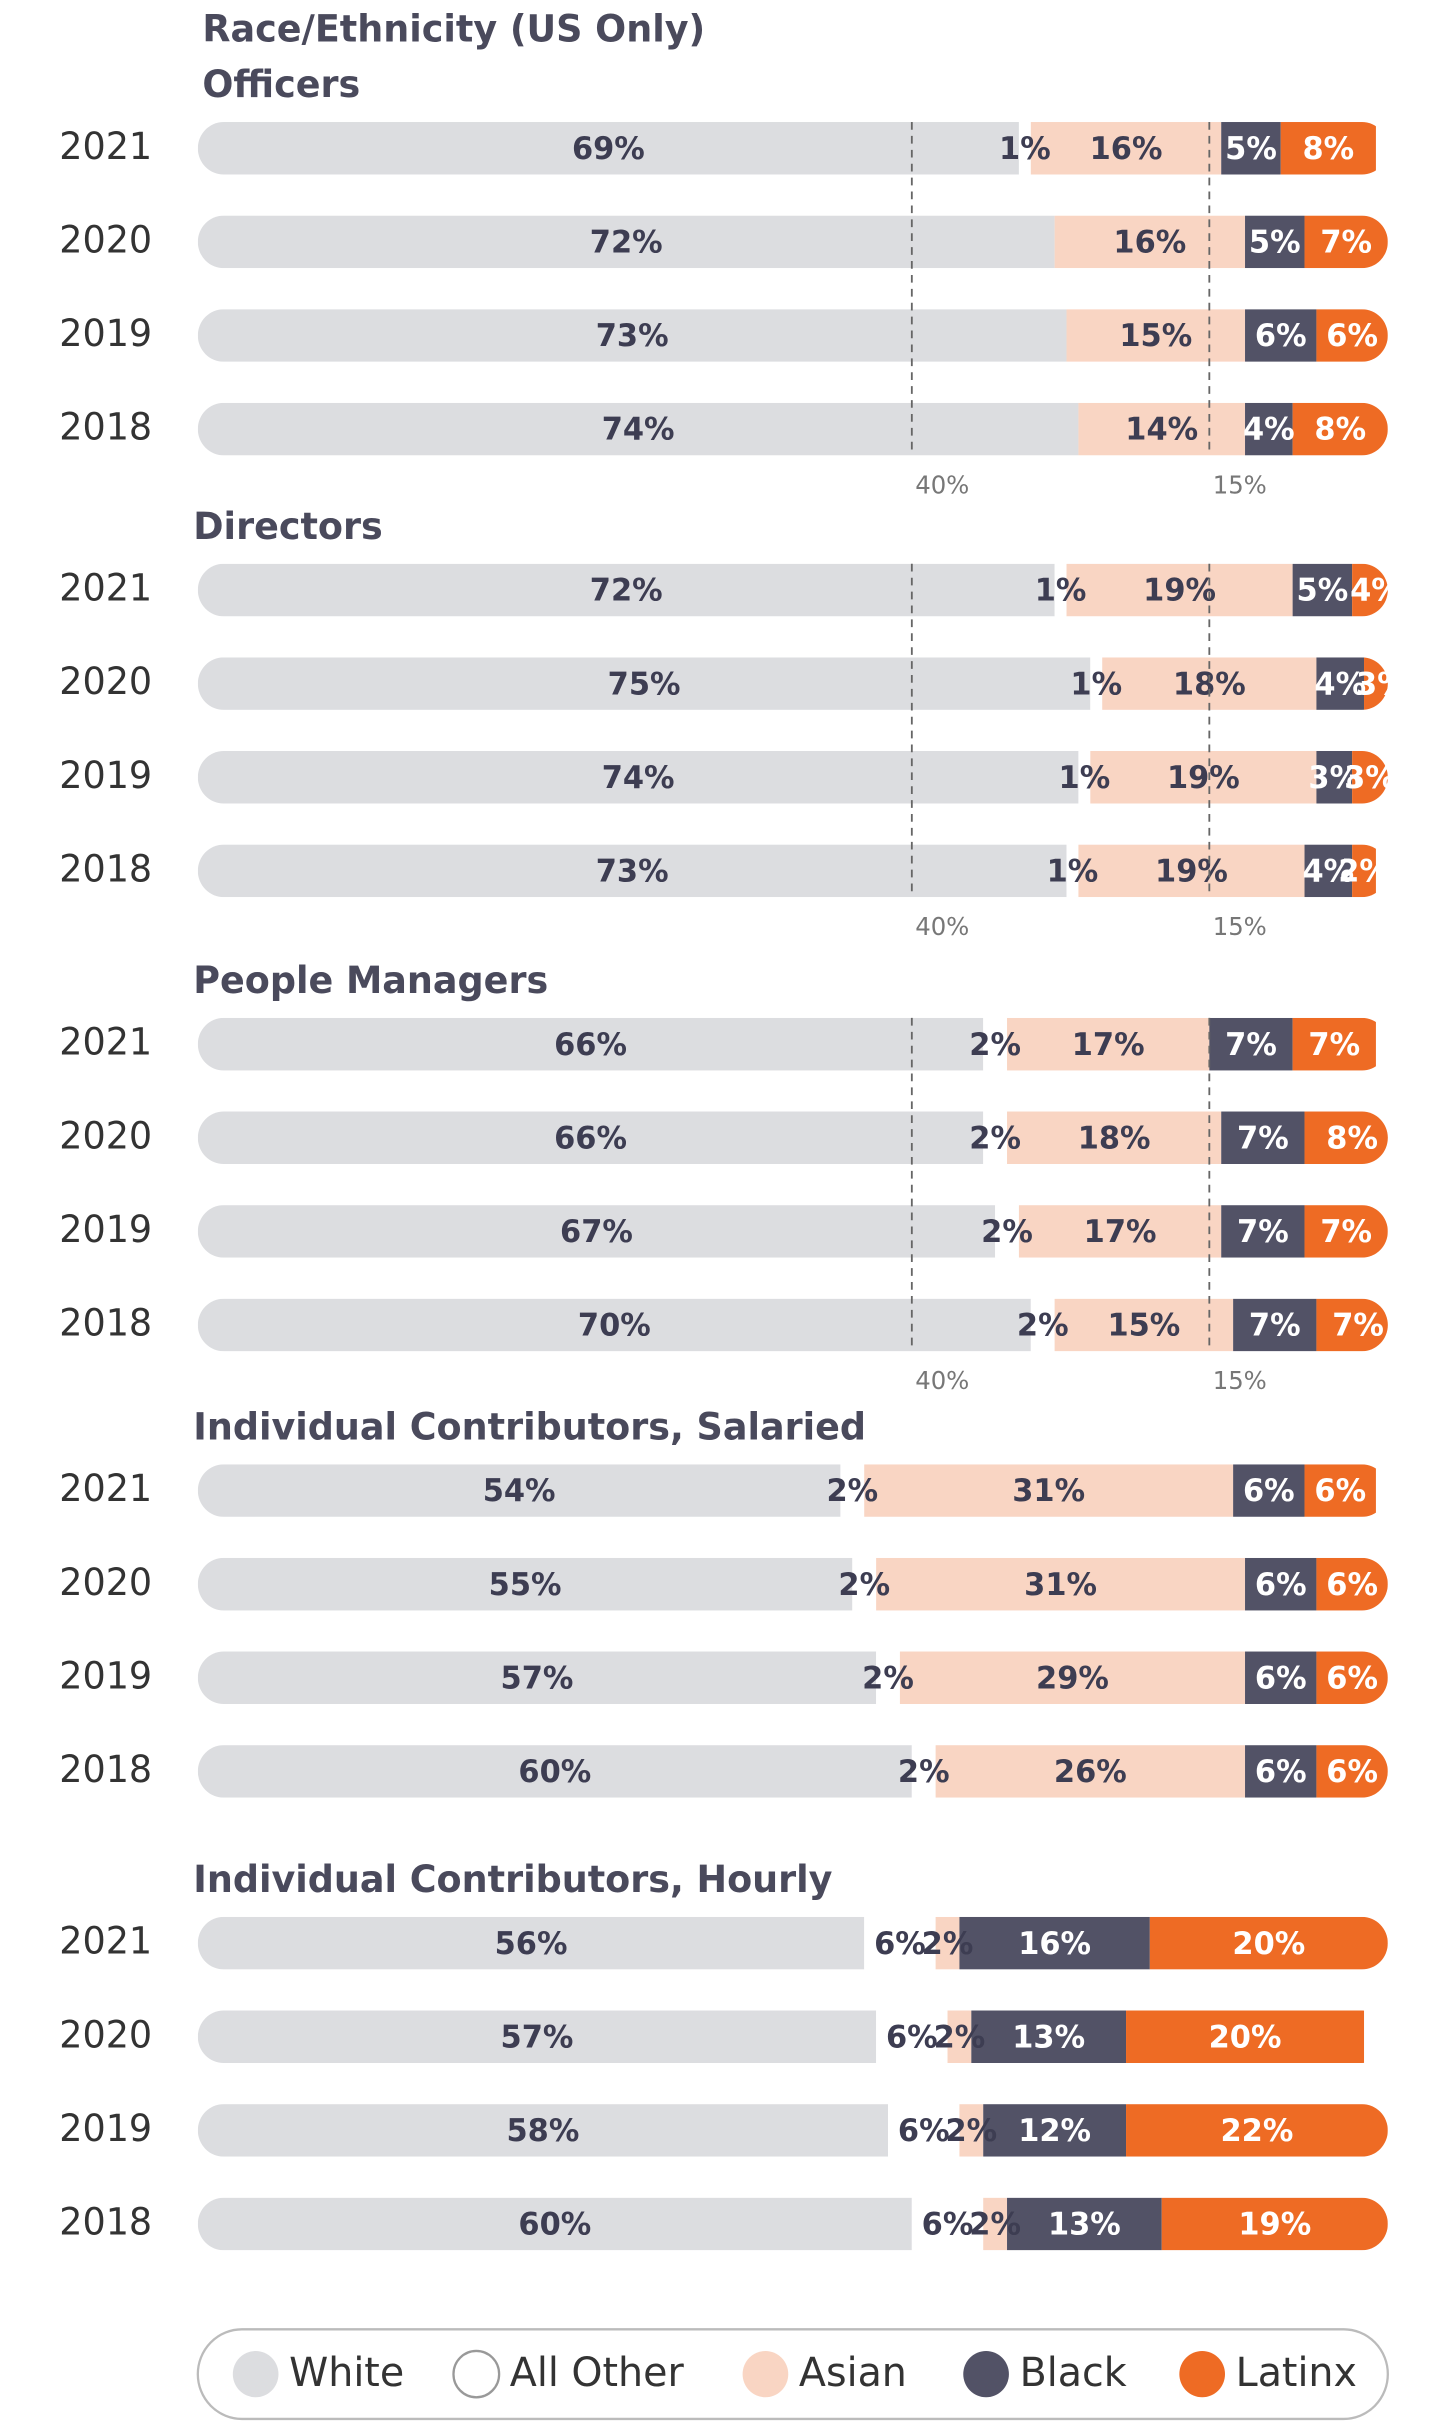 The image size is (1435, 2422). I want to click on value-label: 67%, so click(596, 1231).